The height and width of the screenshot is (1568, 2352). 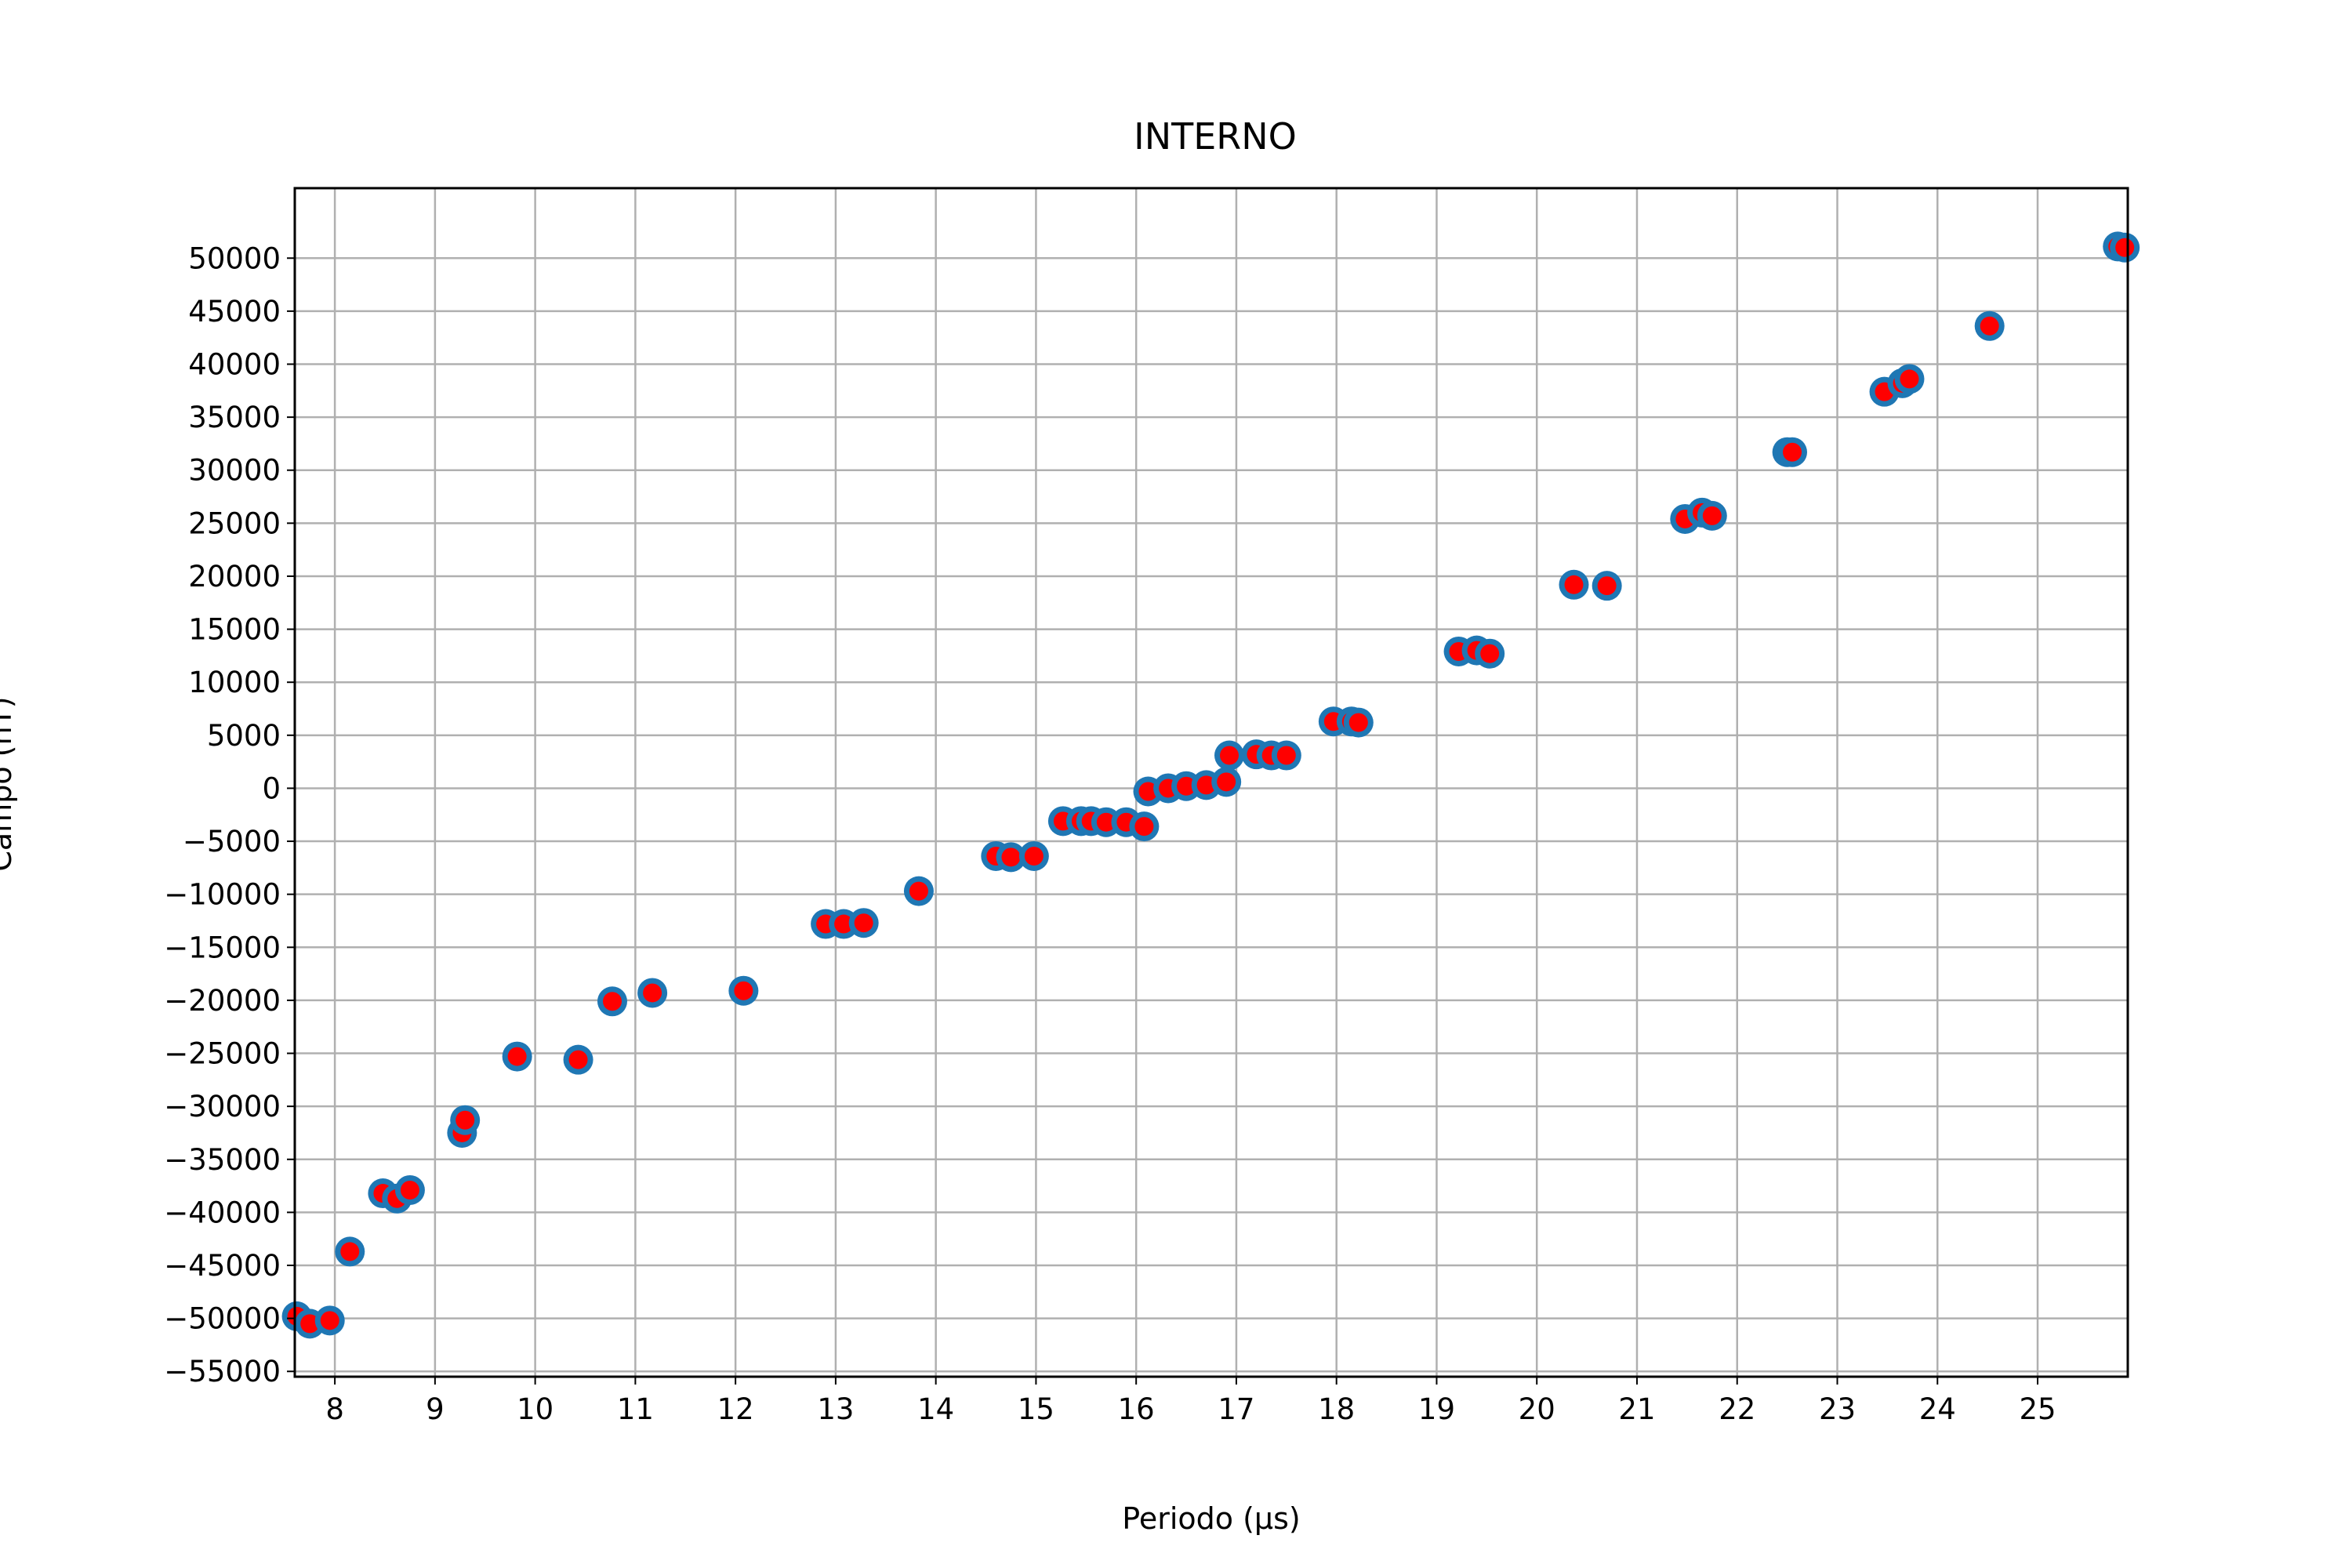 I want to click on x-tick-label: 16, so click(x=1136, y=1409).